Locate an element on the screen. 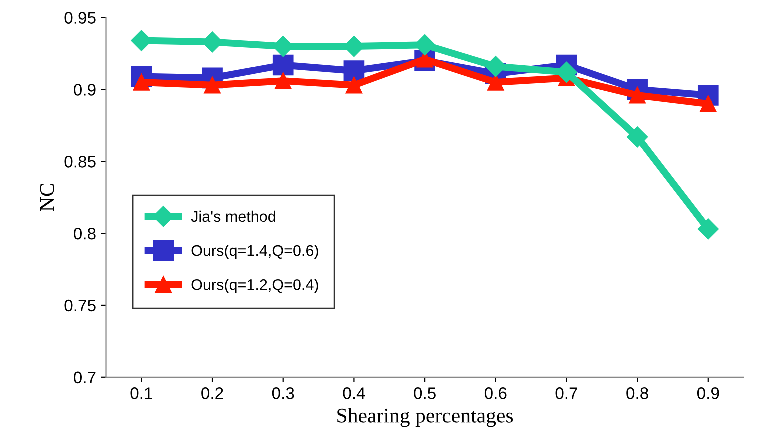 This screenshot has width=759, height=444. x-tick-label: 0.8 is located at coordinates (637, 394).